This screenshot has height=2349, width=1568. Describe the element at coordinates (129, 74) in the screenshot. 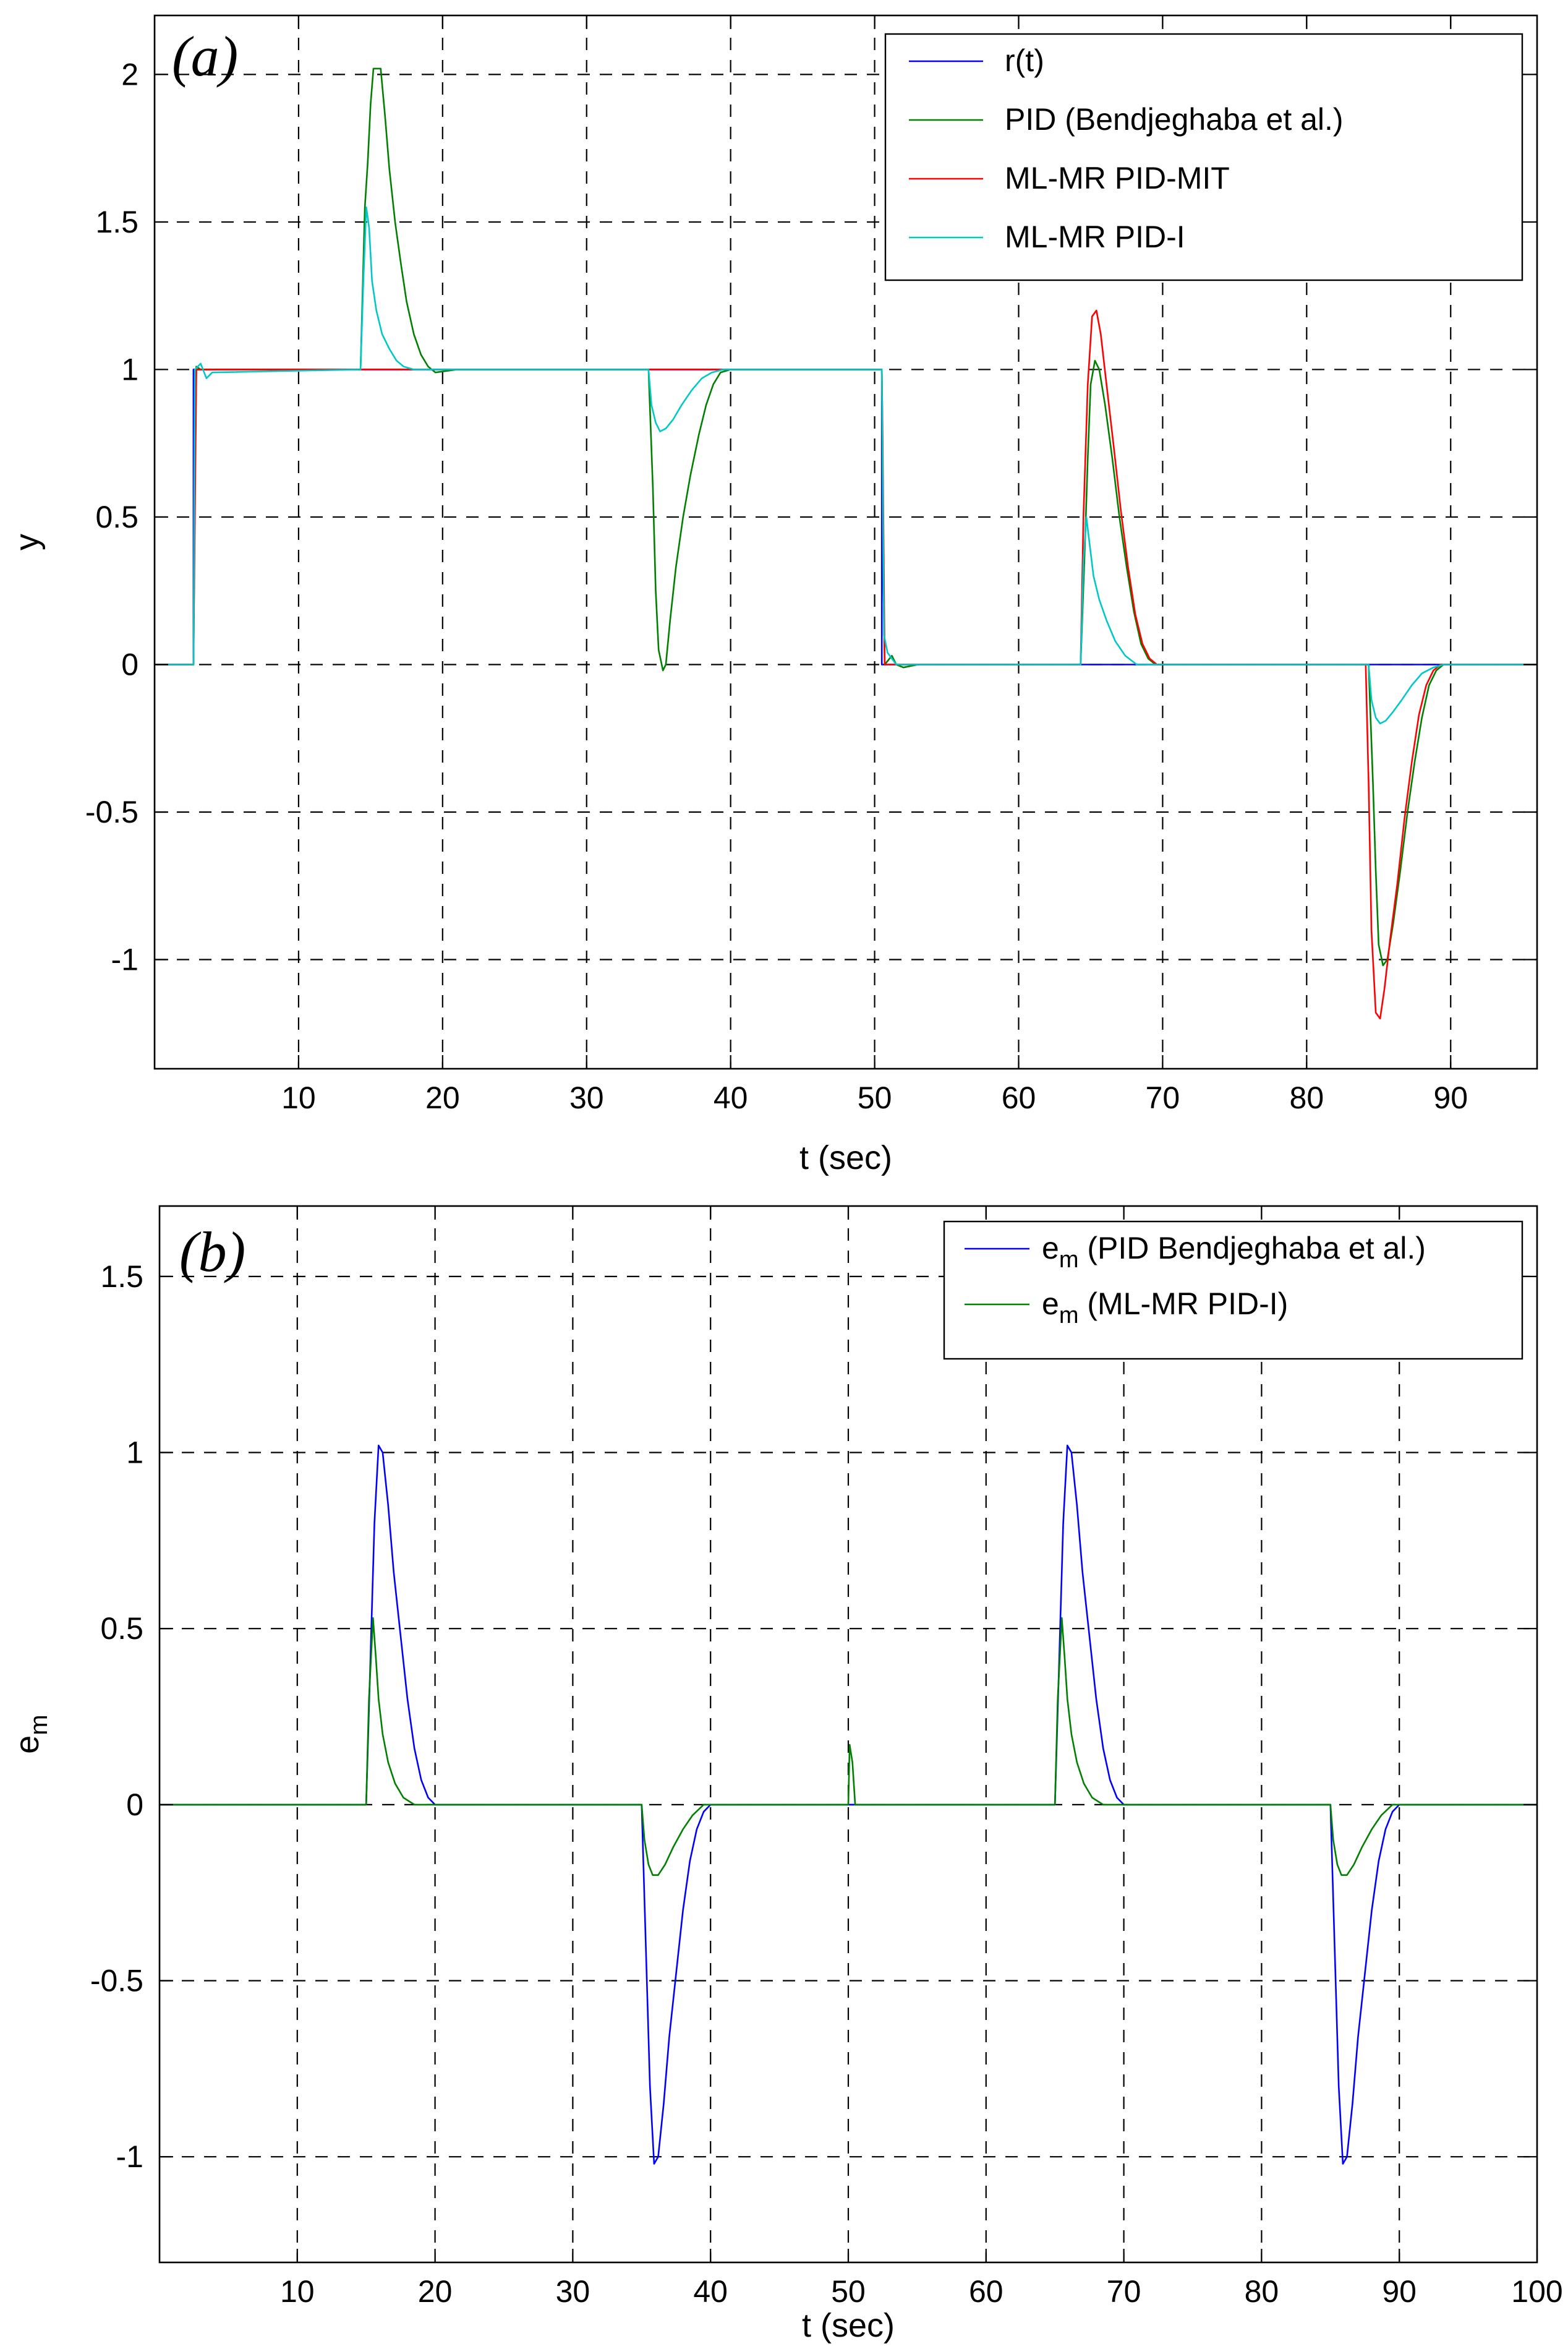

I see `y-tick-label: 2` at that location.